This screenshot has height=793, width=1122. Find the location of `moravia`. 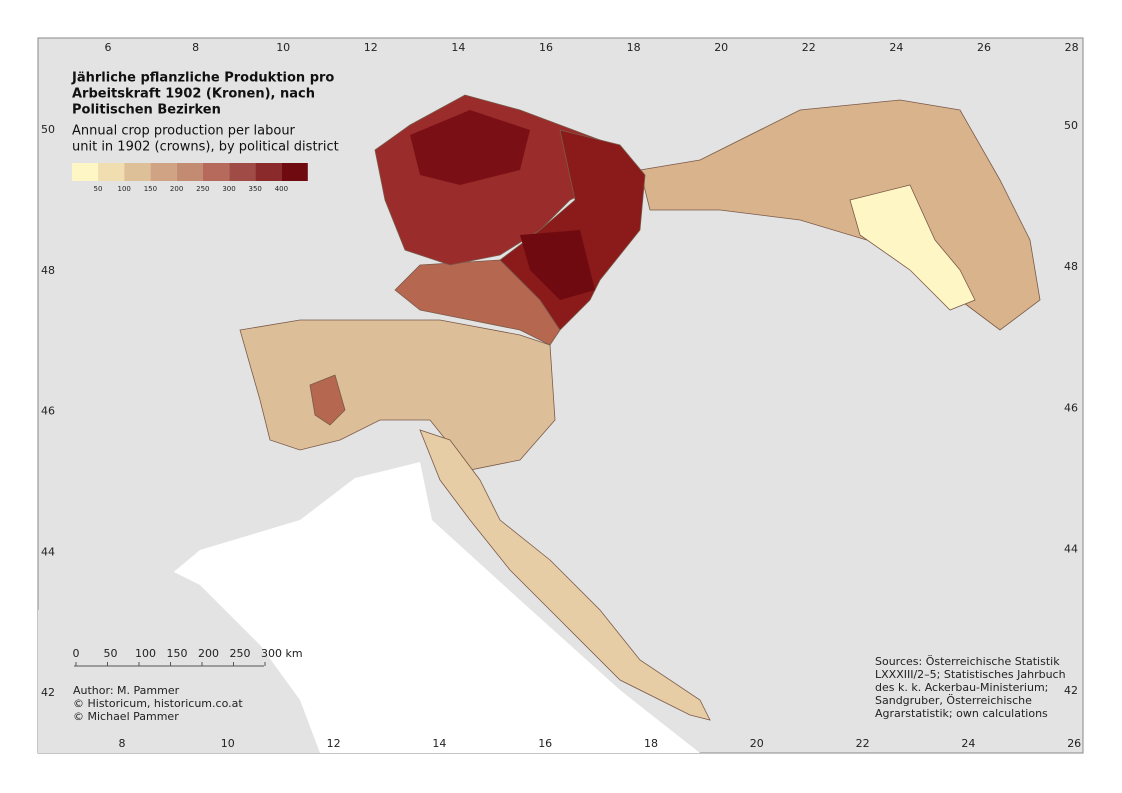

moravia is located at coordinates (572, 230).